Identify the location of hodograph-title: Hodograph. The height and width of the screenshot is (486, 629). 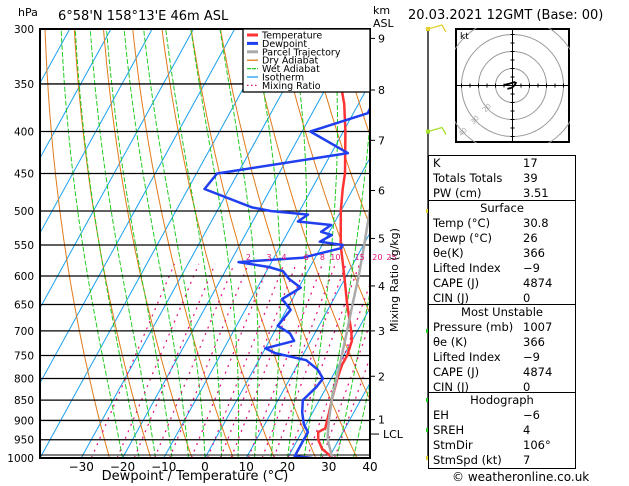
(502, 400).